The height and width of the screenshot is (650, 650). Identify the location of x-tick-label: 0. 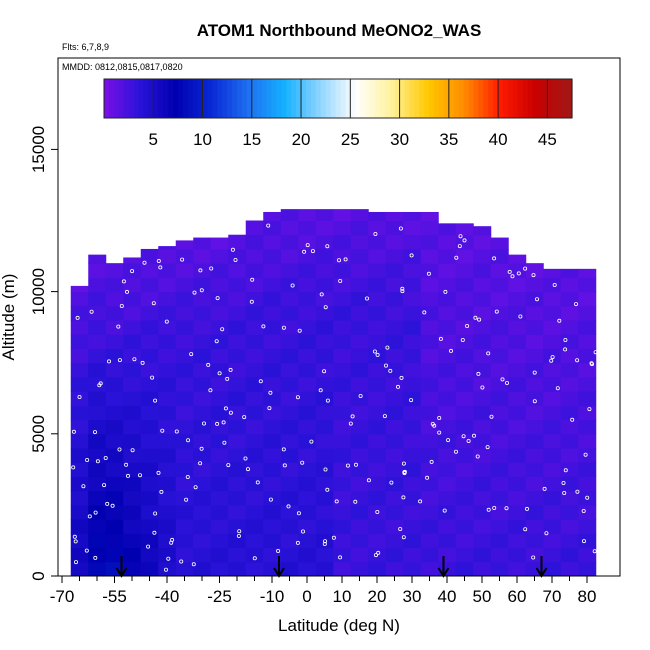
(306, 596).